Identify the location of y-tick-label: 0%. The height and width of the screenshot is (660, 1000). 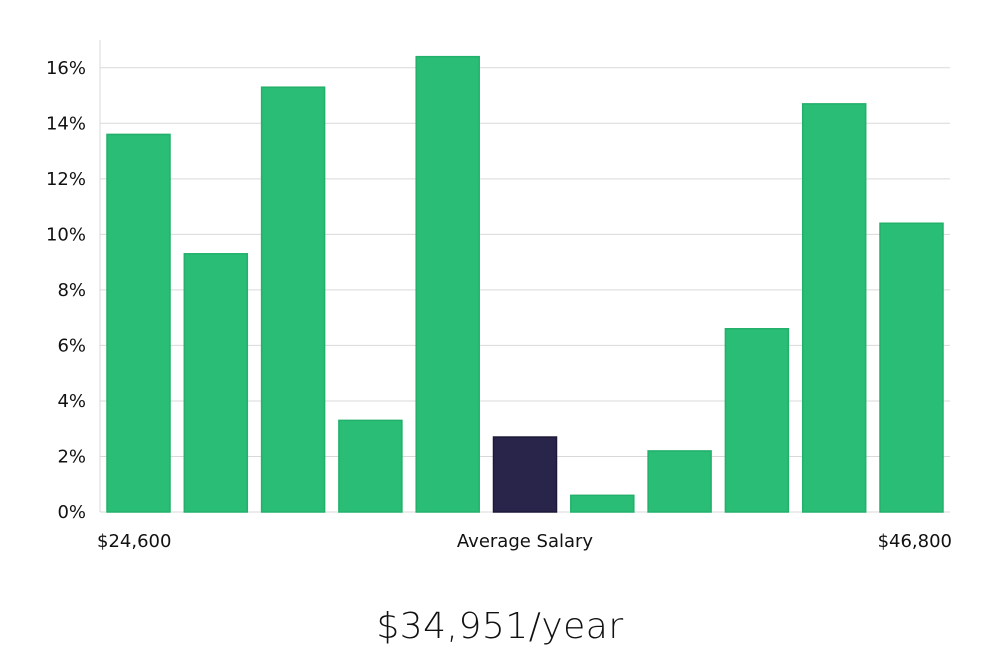
(71, 512).